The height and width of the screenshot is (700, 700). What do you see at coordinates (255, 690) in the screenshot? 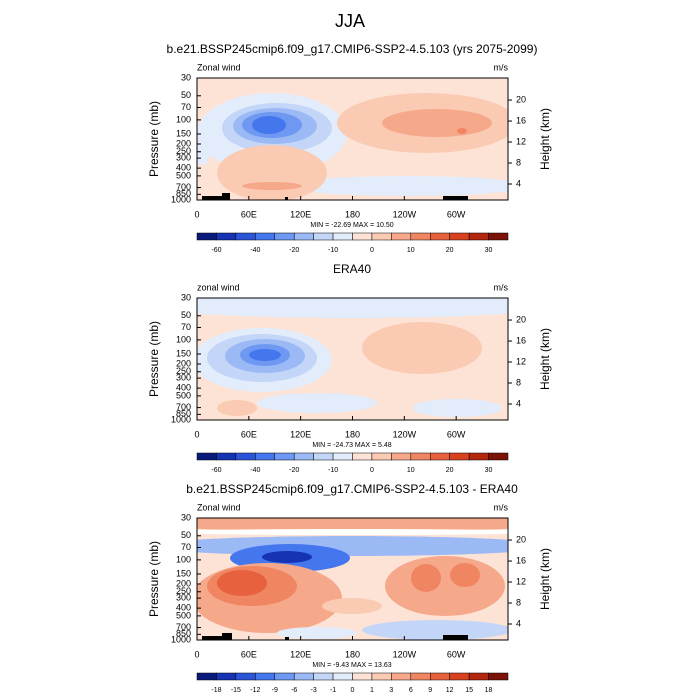
I see `colorbar-label: -12` at bounding box center [255, 690].